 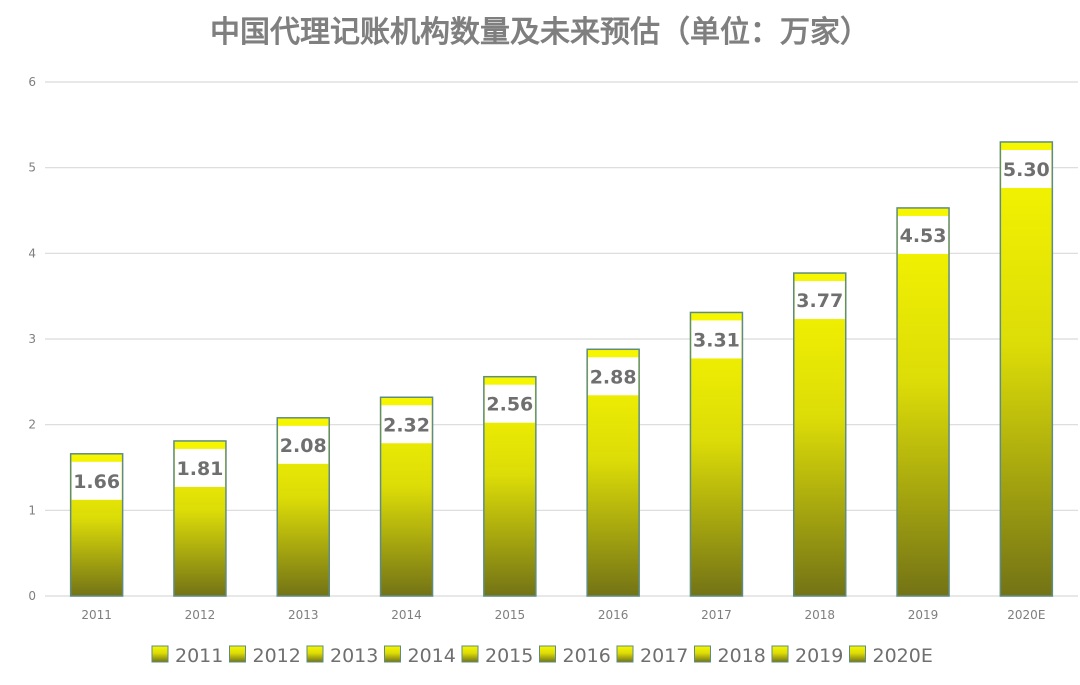 I want to click on legend-label: 2018, so click(x=742, y=656).